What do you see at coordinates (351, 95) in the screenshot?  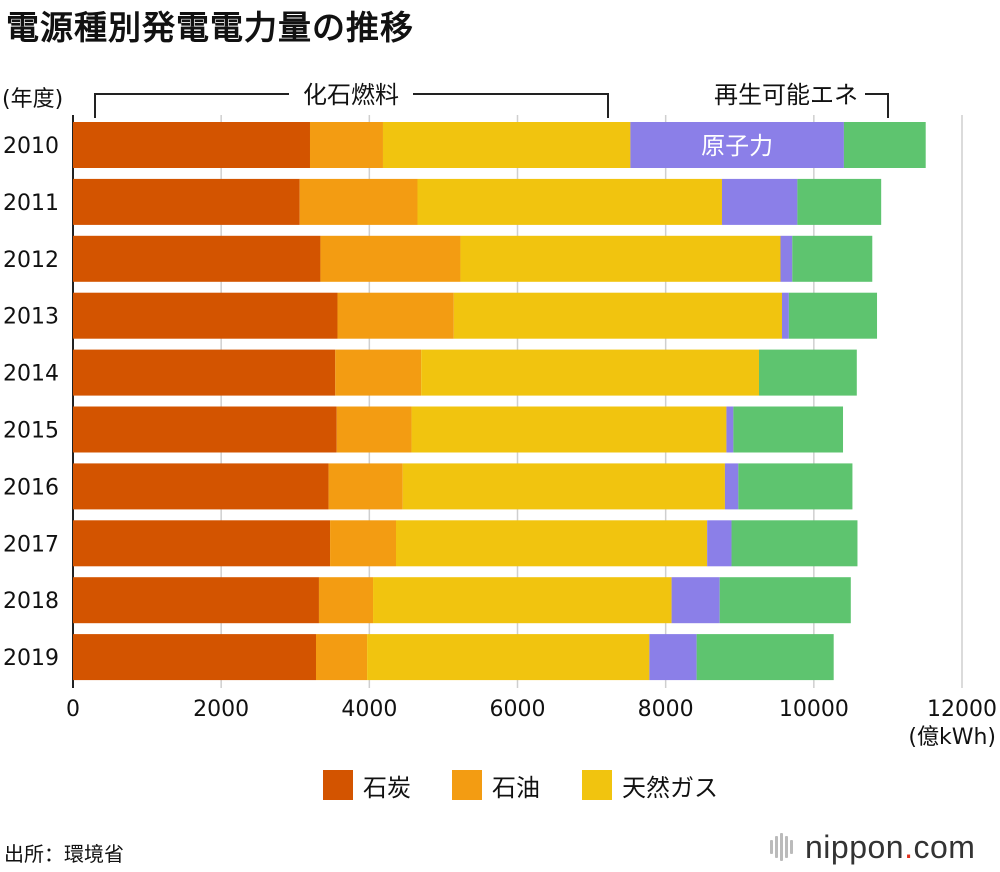 I see `fossil-bracket-label: 化石燃料` at bounding box center [351, 95].